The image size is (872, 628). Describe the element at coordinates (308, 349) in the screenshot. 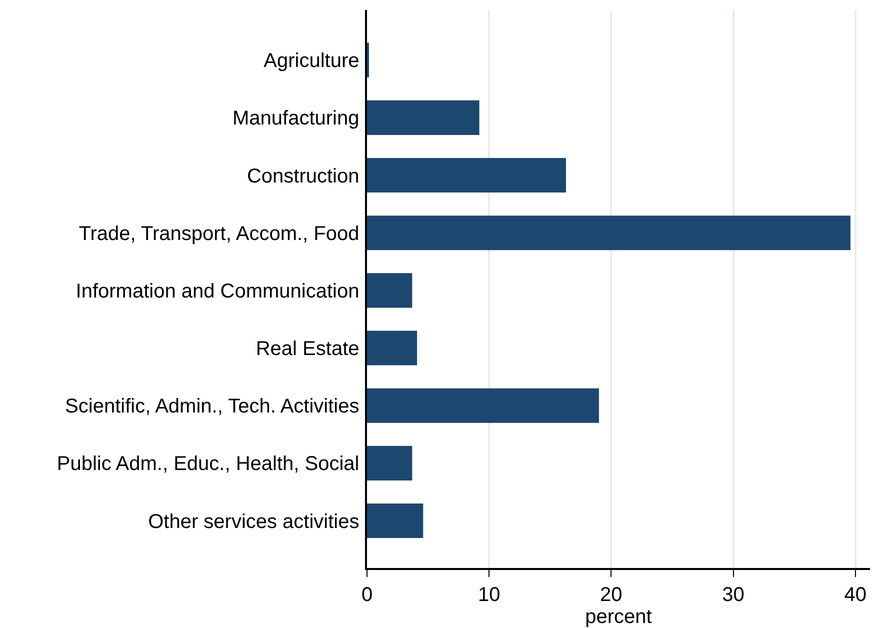

I see `y-tick-label: Real Estate` at that location.